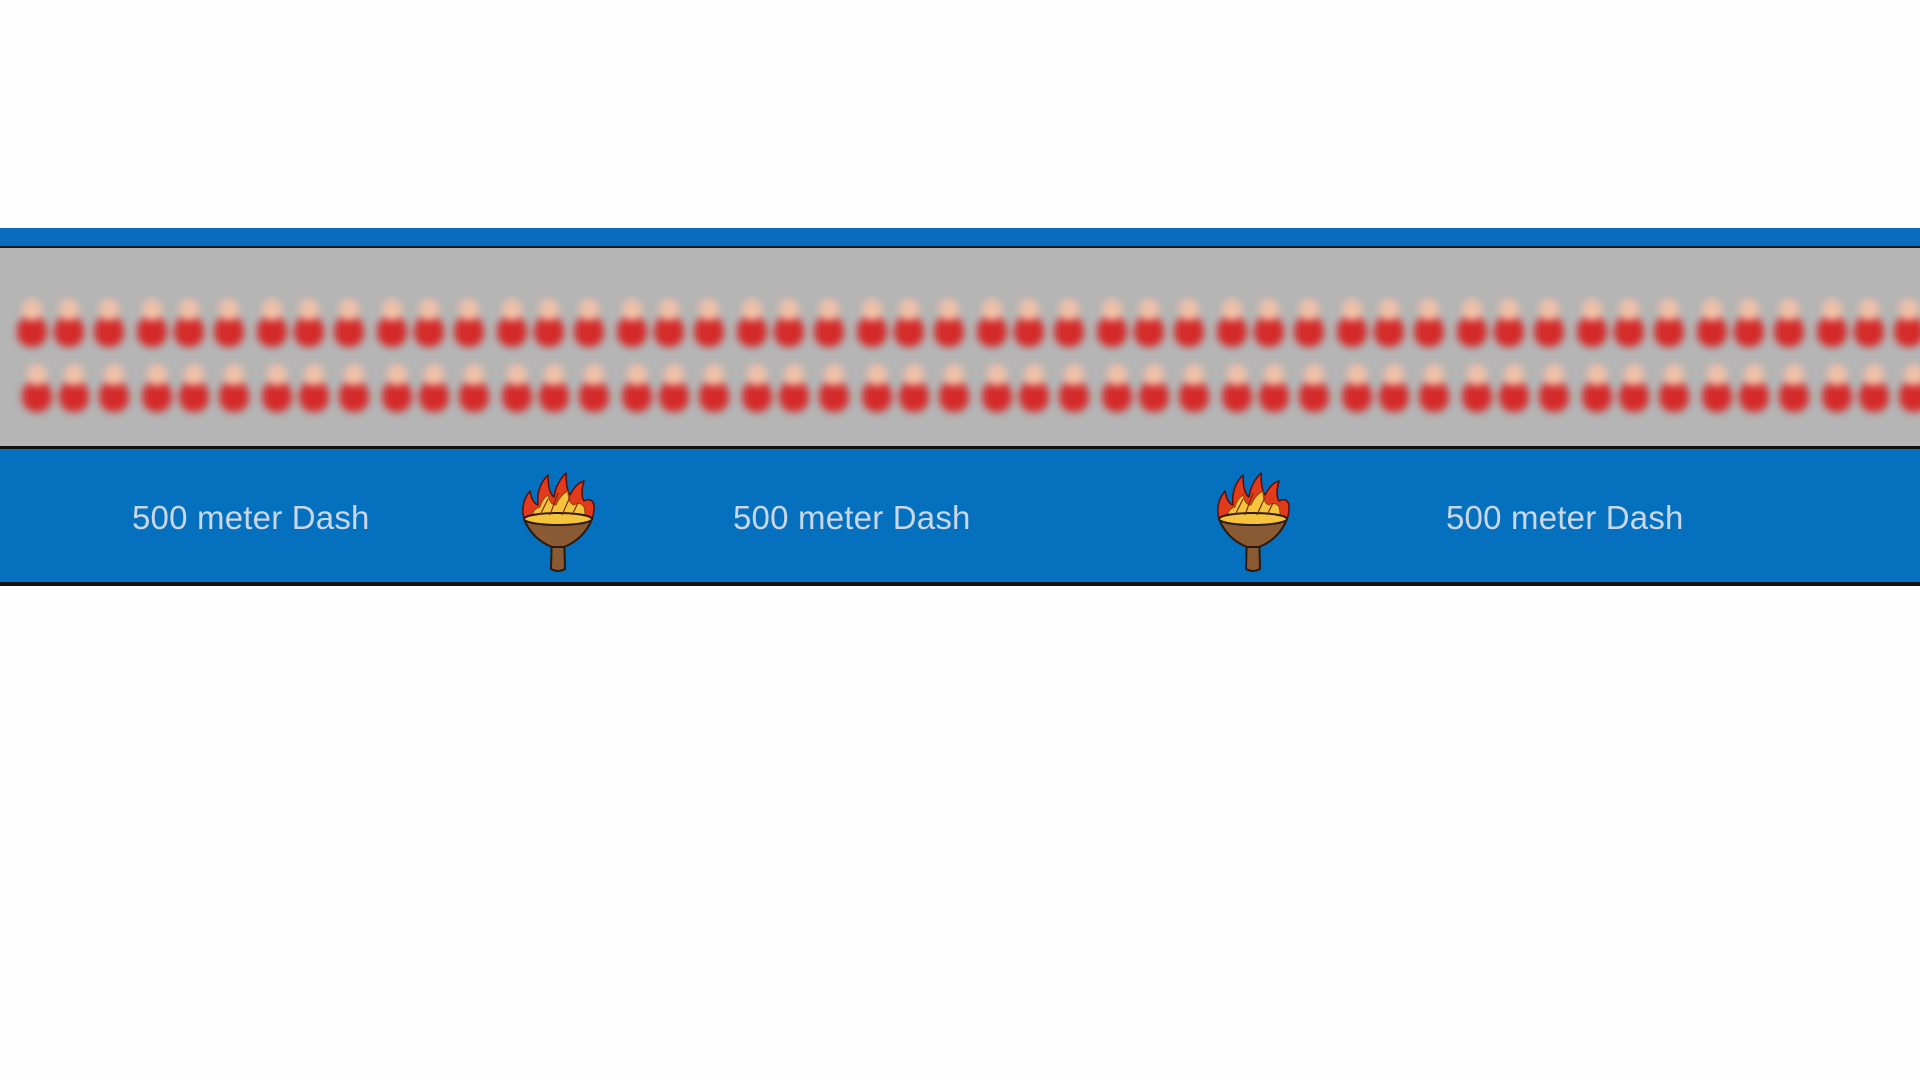  What do you see at coordinates (960, 238) in the screenshot?
I see `top-stripe` at bounding box center [960, 238].